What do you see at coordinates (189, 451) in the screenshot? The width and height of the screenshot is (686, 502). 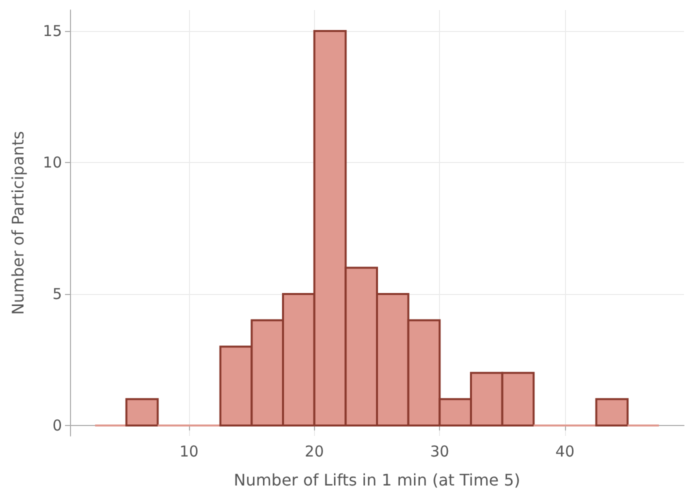 I see `x-tick-label: 10` at bounding box center [189, 451].